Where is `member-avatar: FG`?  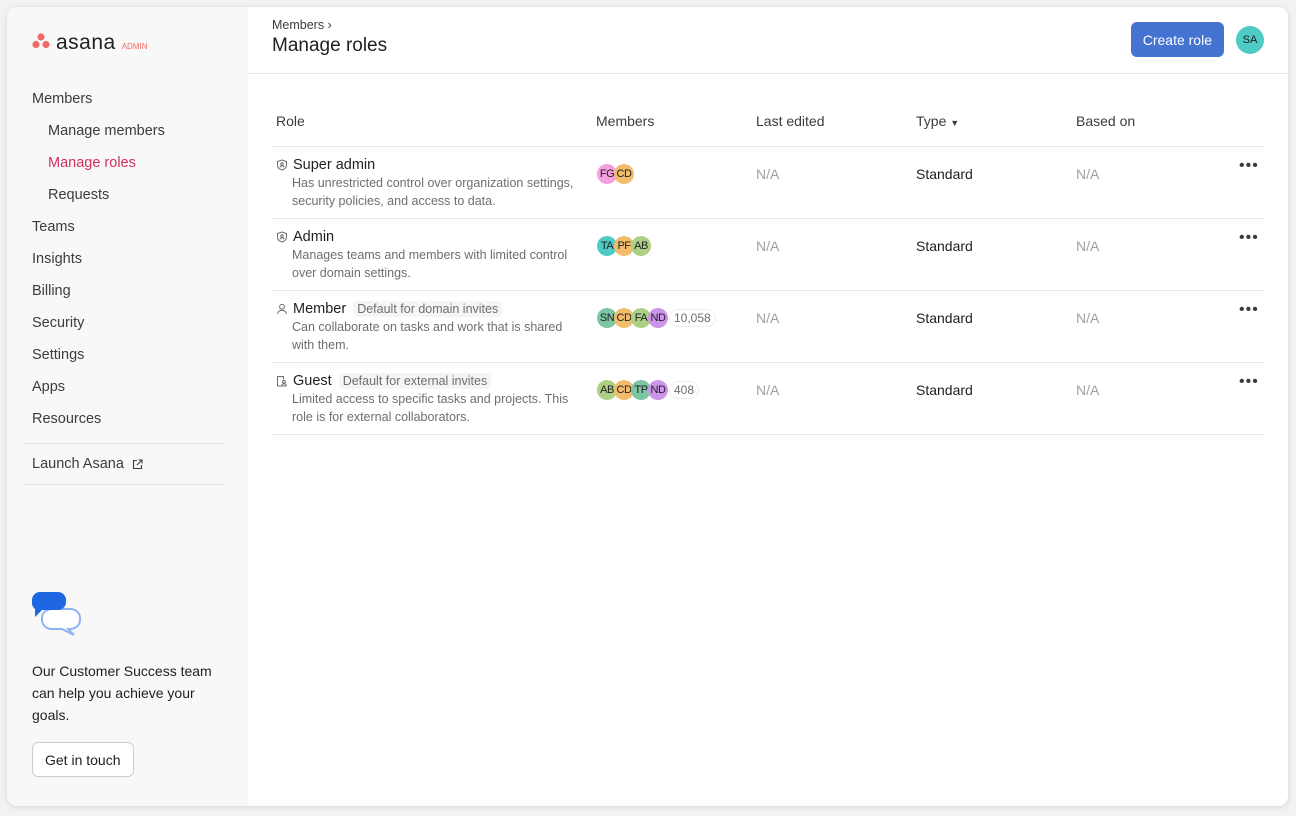 member-avatar: FG is located at coordinates (607, 174).